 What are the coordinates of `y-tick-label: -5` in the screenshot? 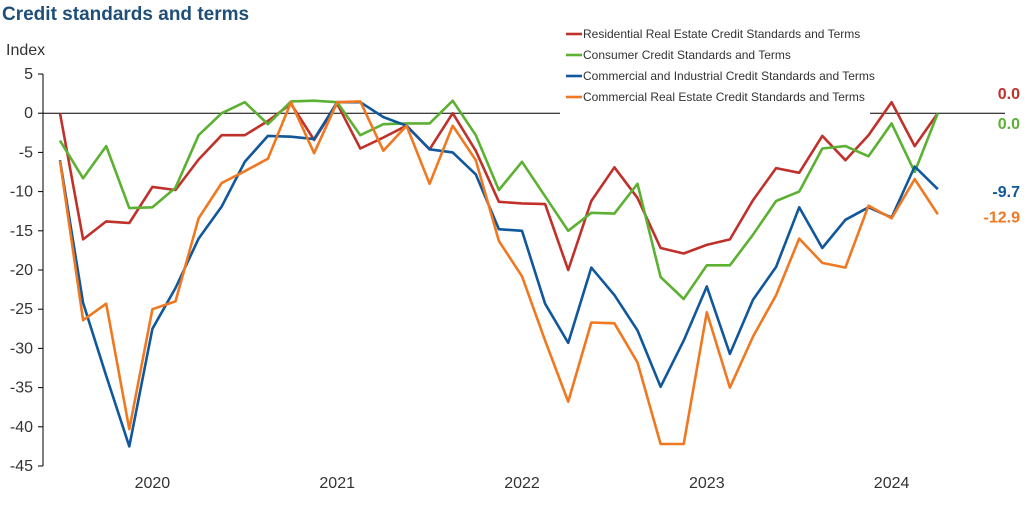 It's located at (26, 152).